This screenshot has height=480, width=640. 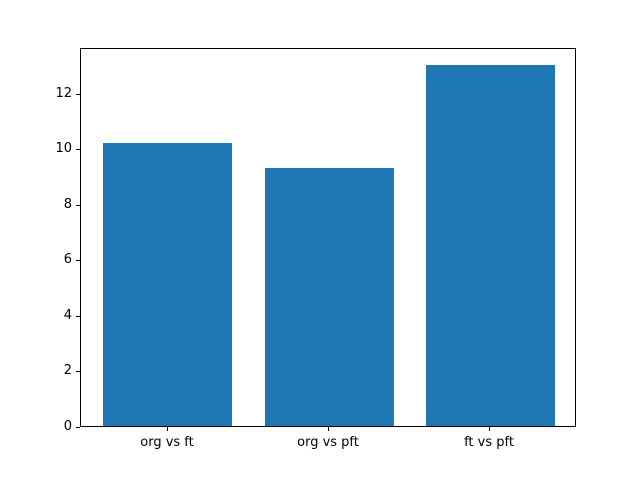 I want to click on x-tick-label: ft vs pft, so click(x=489, y=442).